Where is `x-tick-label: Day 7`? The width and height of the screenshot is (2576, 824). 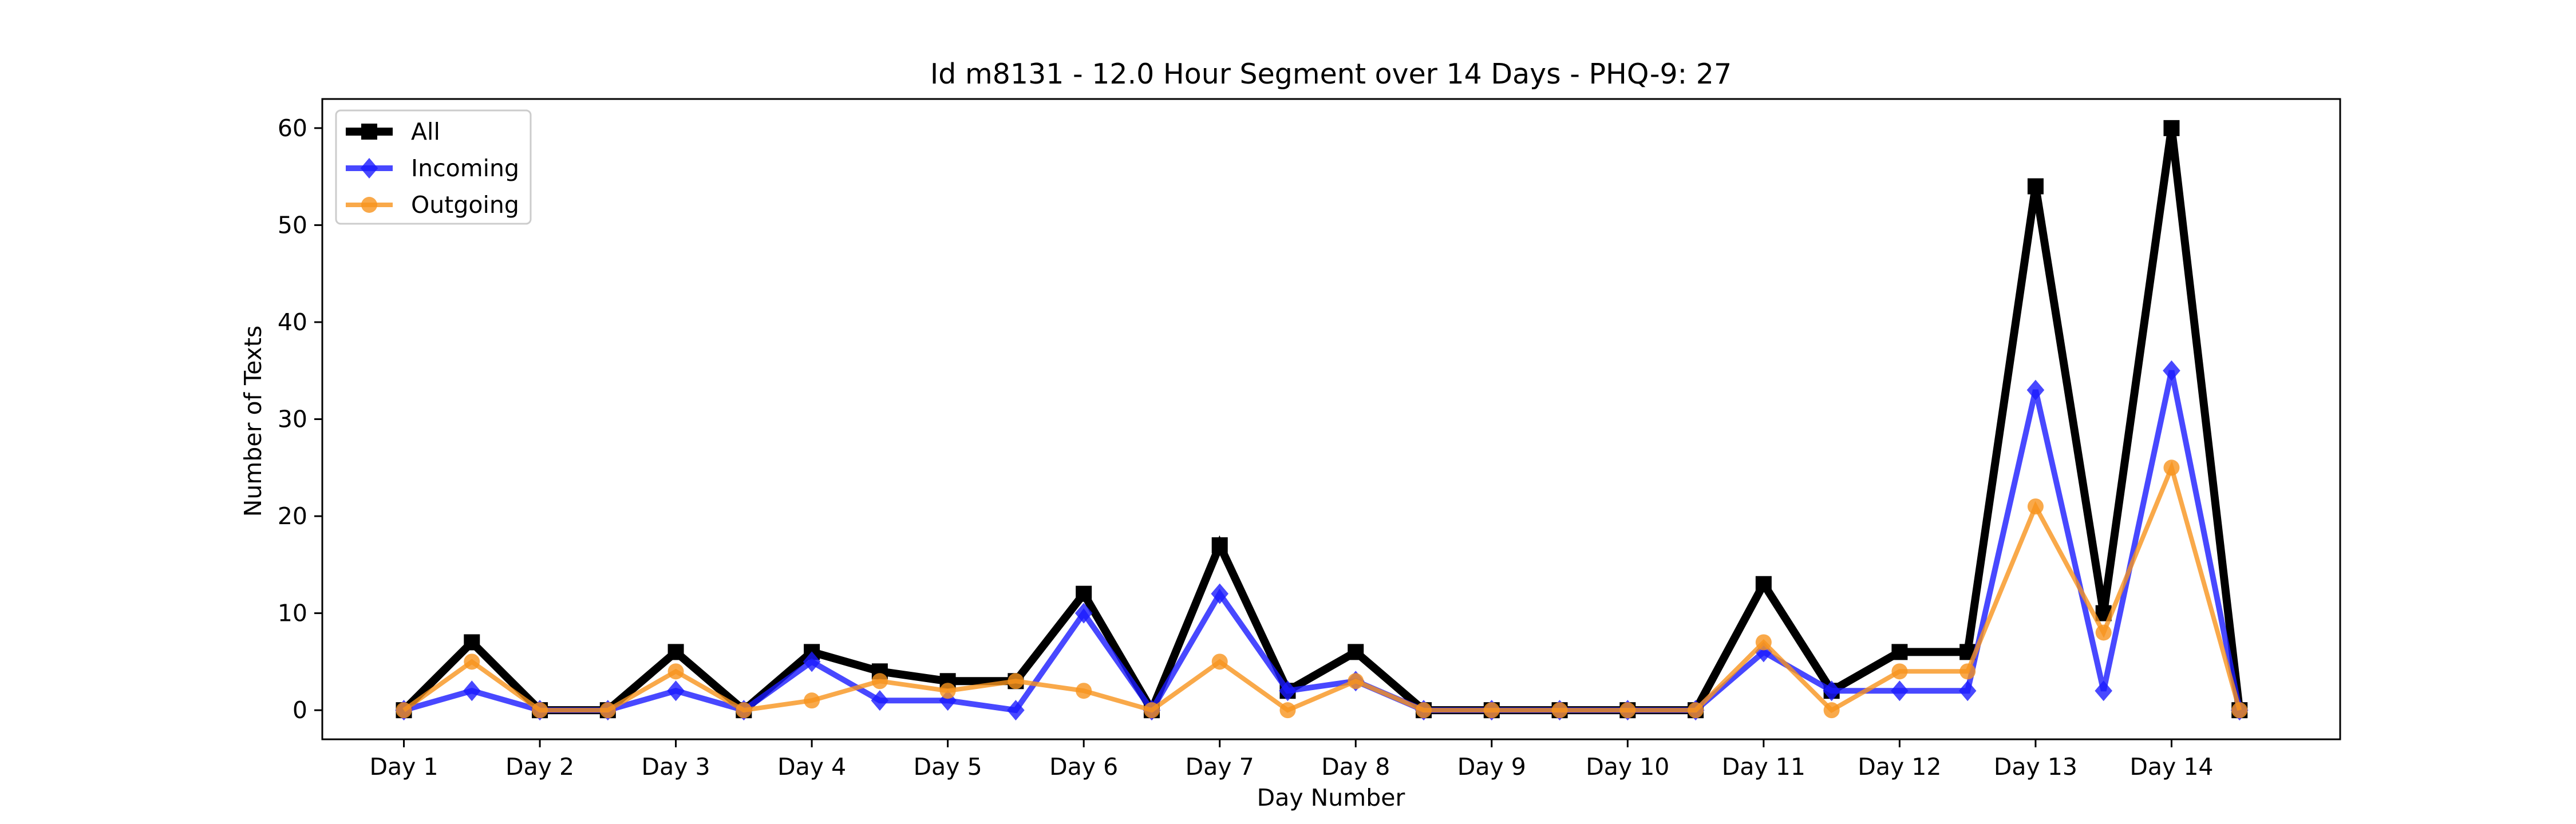 x-tick-label: Day 7 is located at coordinates (1220, 767).